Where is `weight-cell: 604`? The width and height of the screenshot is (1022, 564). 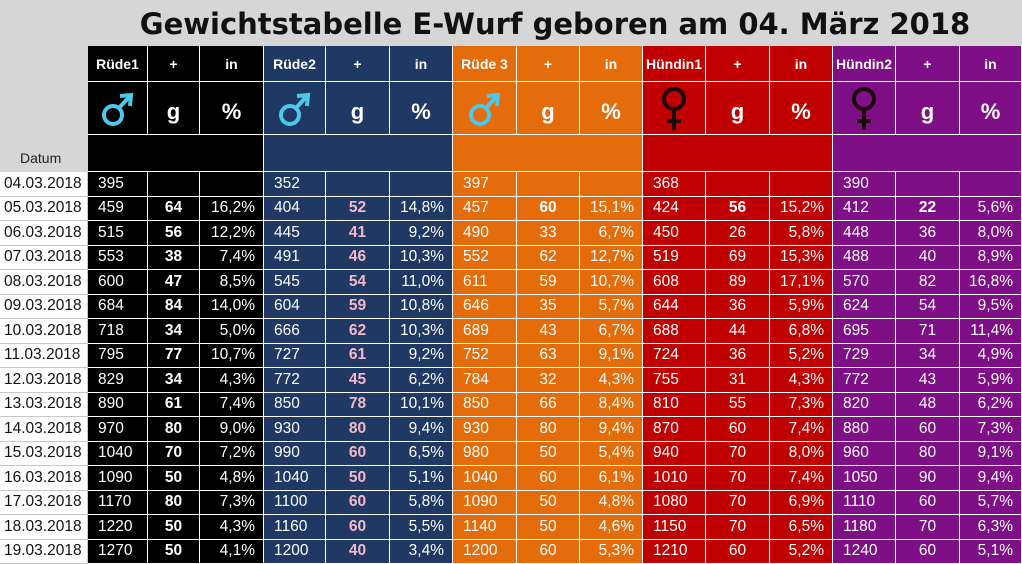
weight-cell: 604 is located at coordinates (295, 306).